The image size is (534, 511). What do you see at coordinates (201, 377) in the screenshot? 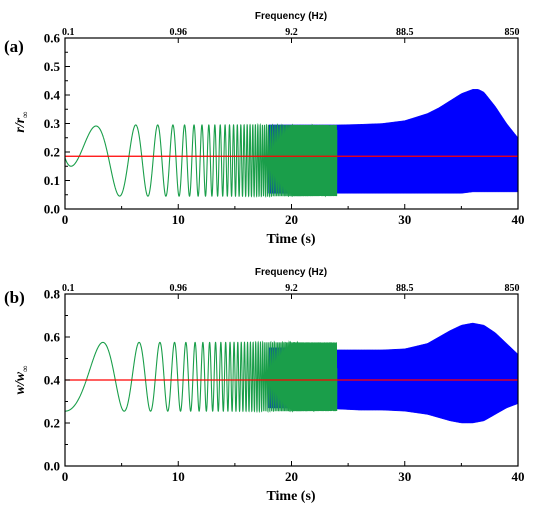
I see `panel-b-green-chirp-line` at bounding box center [201, 377].